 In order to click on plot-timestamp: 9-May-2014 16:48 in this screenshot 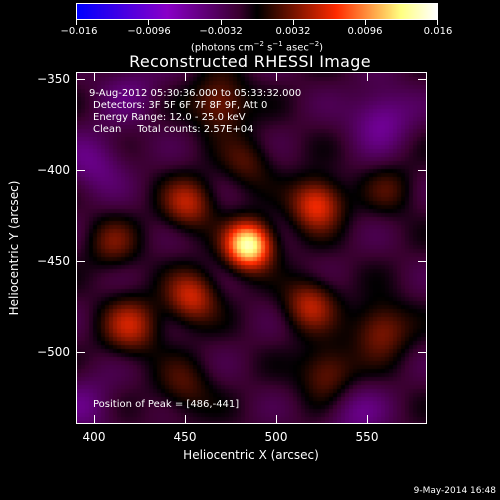, I will do `click(454, 491)`.